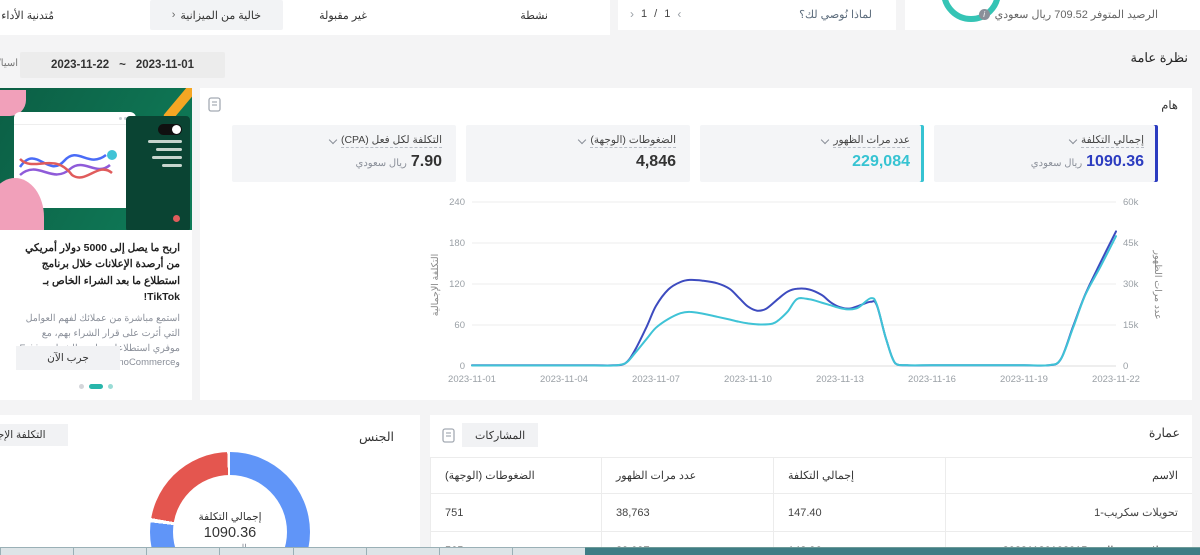 This screenshot has height=555, width=1200. I want to click on col-name: الاسم, so click(1068, 475).